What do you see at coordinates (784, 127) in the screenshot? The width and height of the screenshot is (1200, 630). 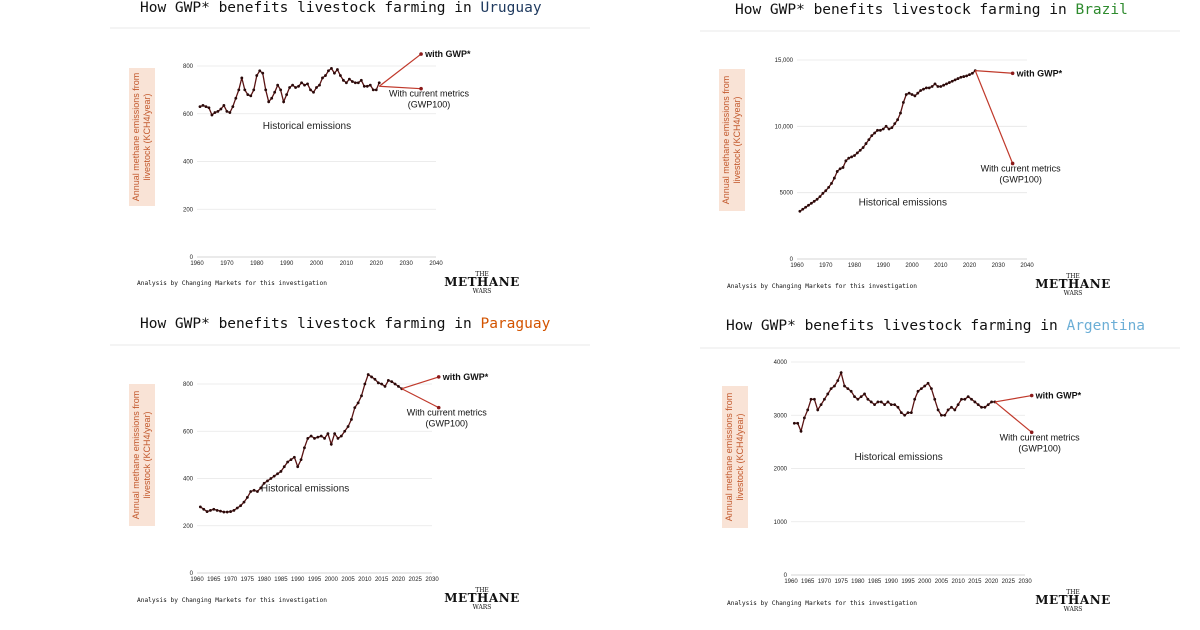 I see `y-tick-label: 10,000` at bounding box center [784, 127].